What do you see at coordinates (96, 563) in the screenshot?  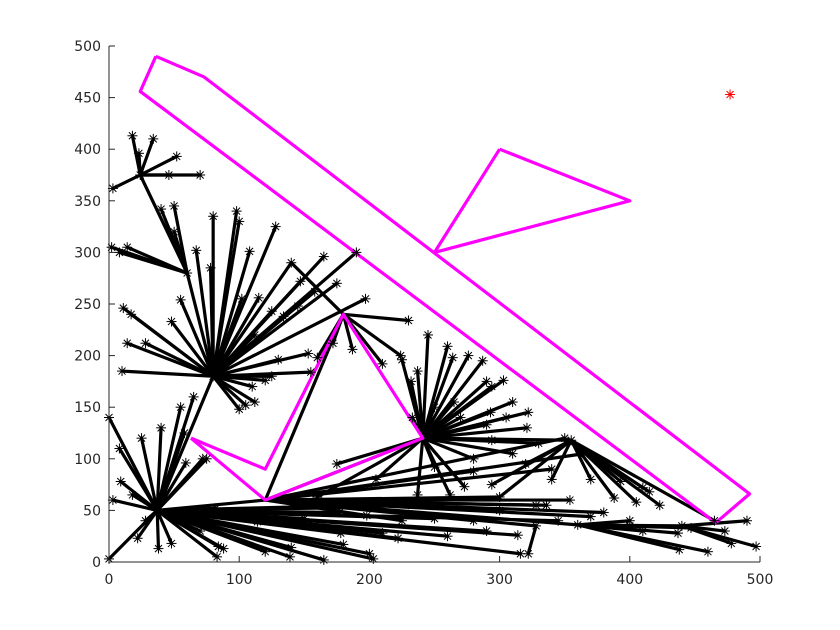 I see `y-tick-label: 0` at bounding box center [96, 563].